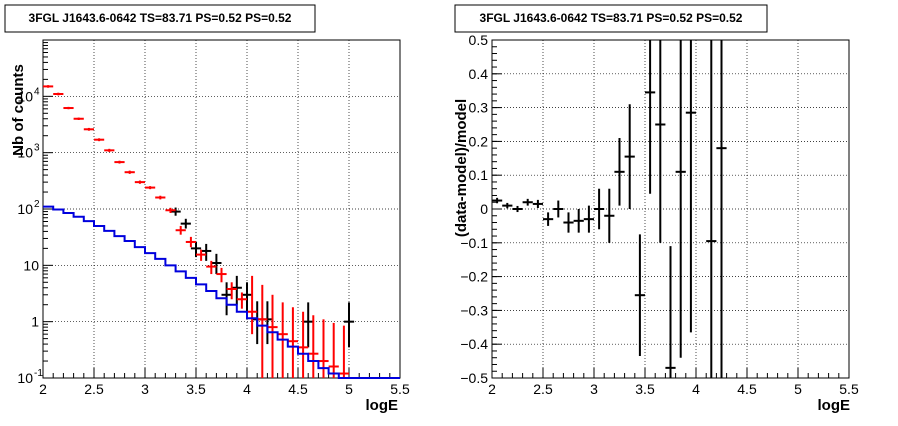 Image resolution: width=898 pixels, height=426 pixels. What do you see at coordinates (18, 110) in the screenshot?
I see `y-axis-label: Nb of counts` at bounding box center [18, 110].